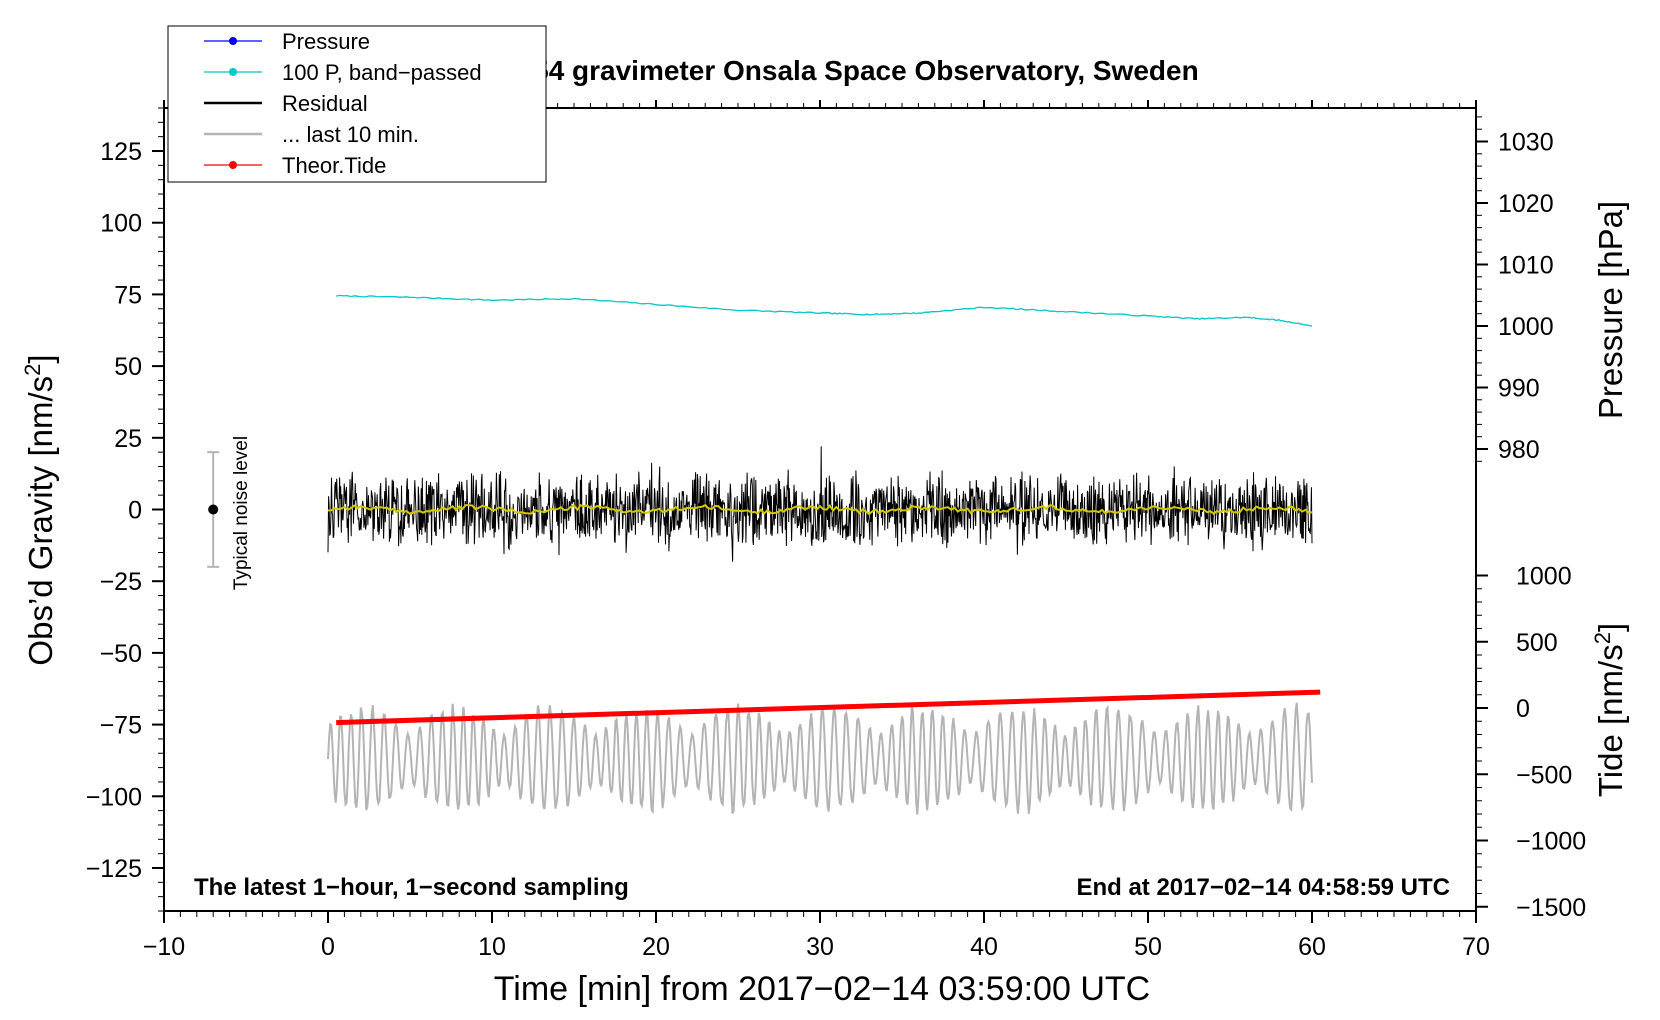  What do you see at coordinates (121, 654) in the screenshot?
I see `y-tick-label: −50` at bounding box center [121, 654].